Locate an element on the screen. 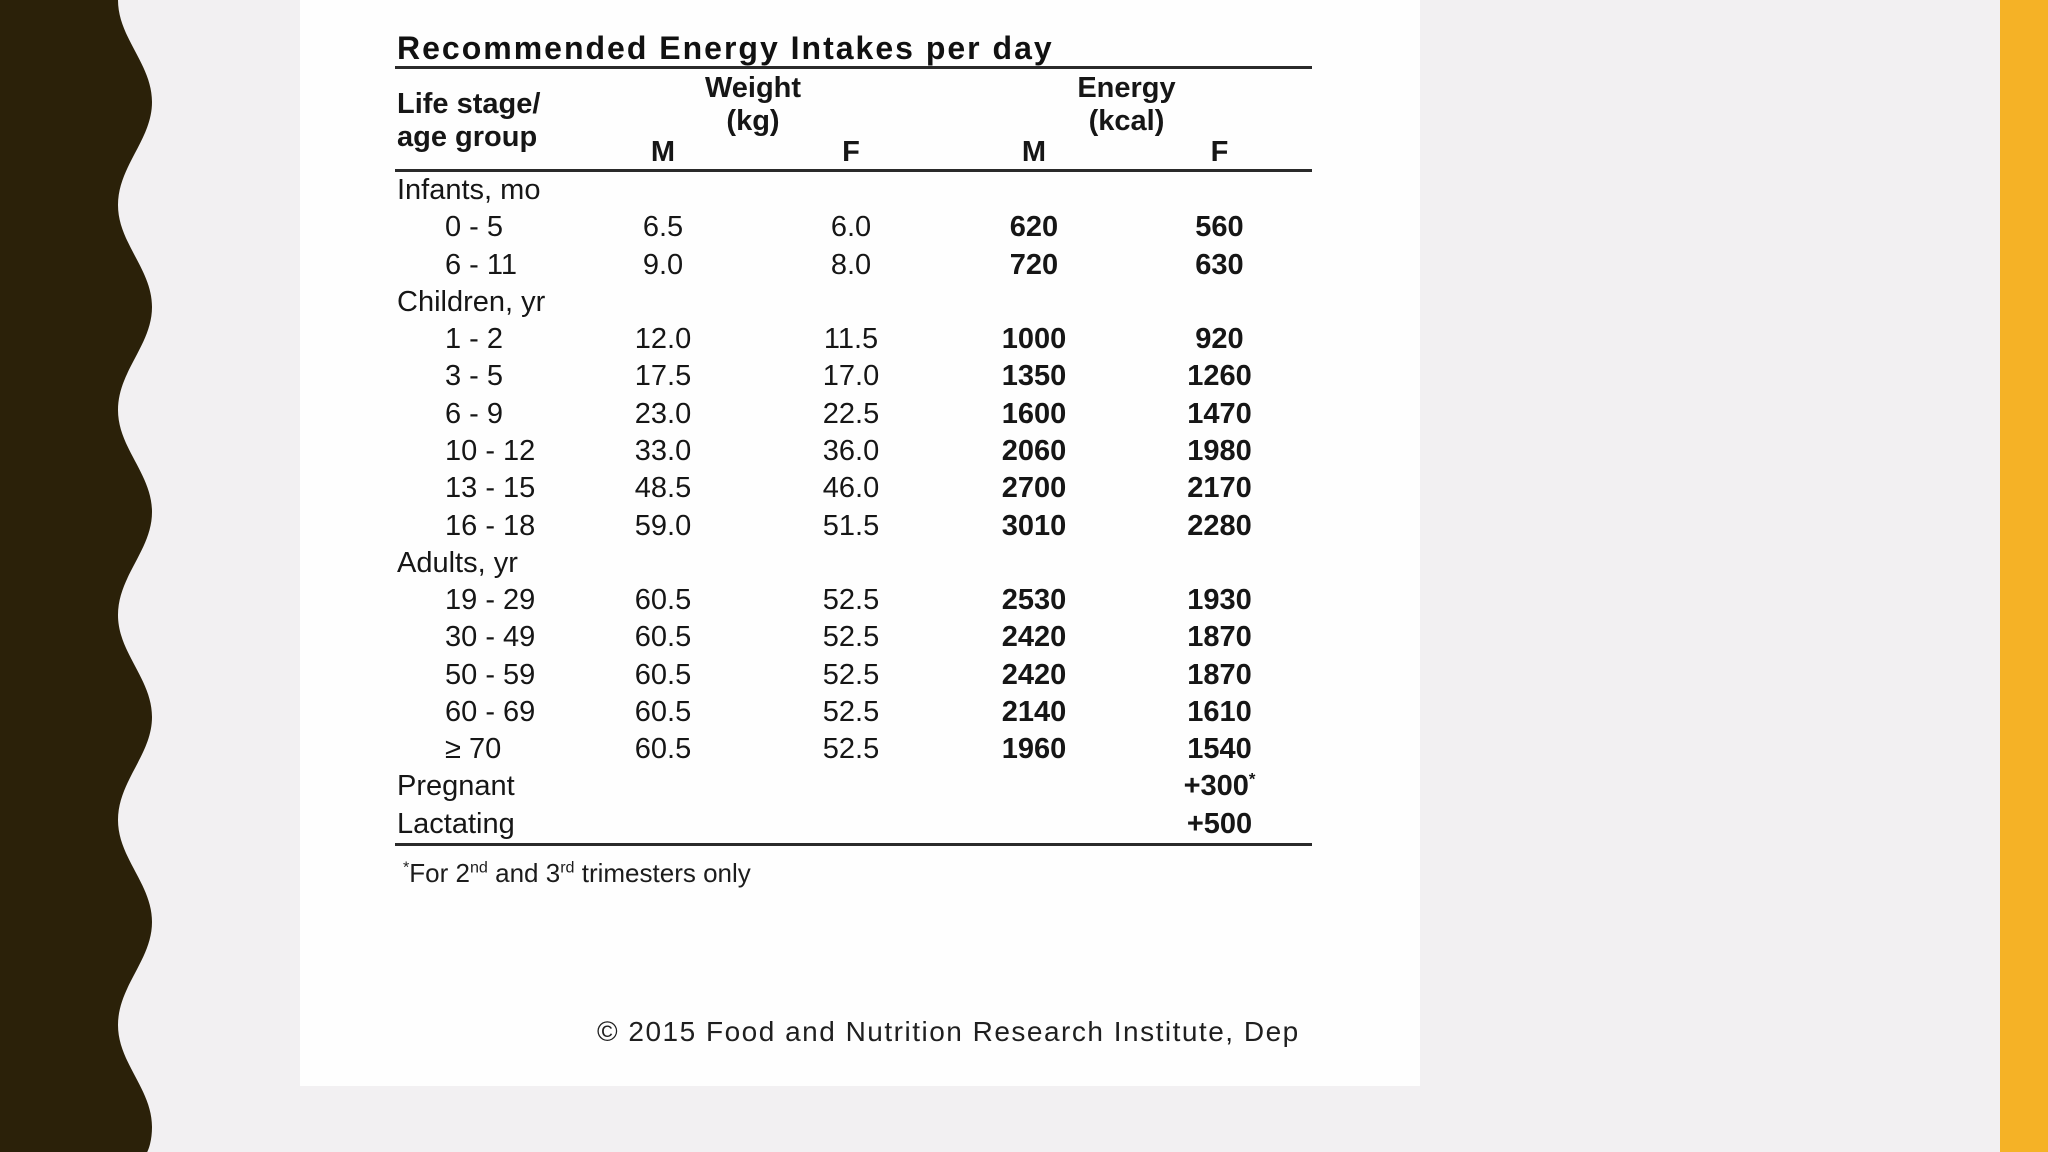 This screenshot has width=2048, height=1152. table-row: 6 - 11 9.0 8.0 720 630 is located at coordinates (853, 265).